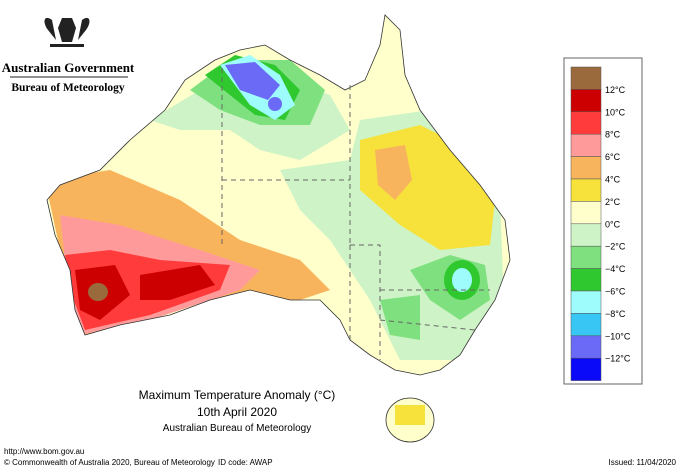  I want to click on footer-issued: Issued: 11/04/2020, so click(643, 462).